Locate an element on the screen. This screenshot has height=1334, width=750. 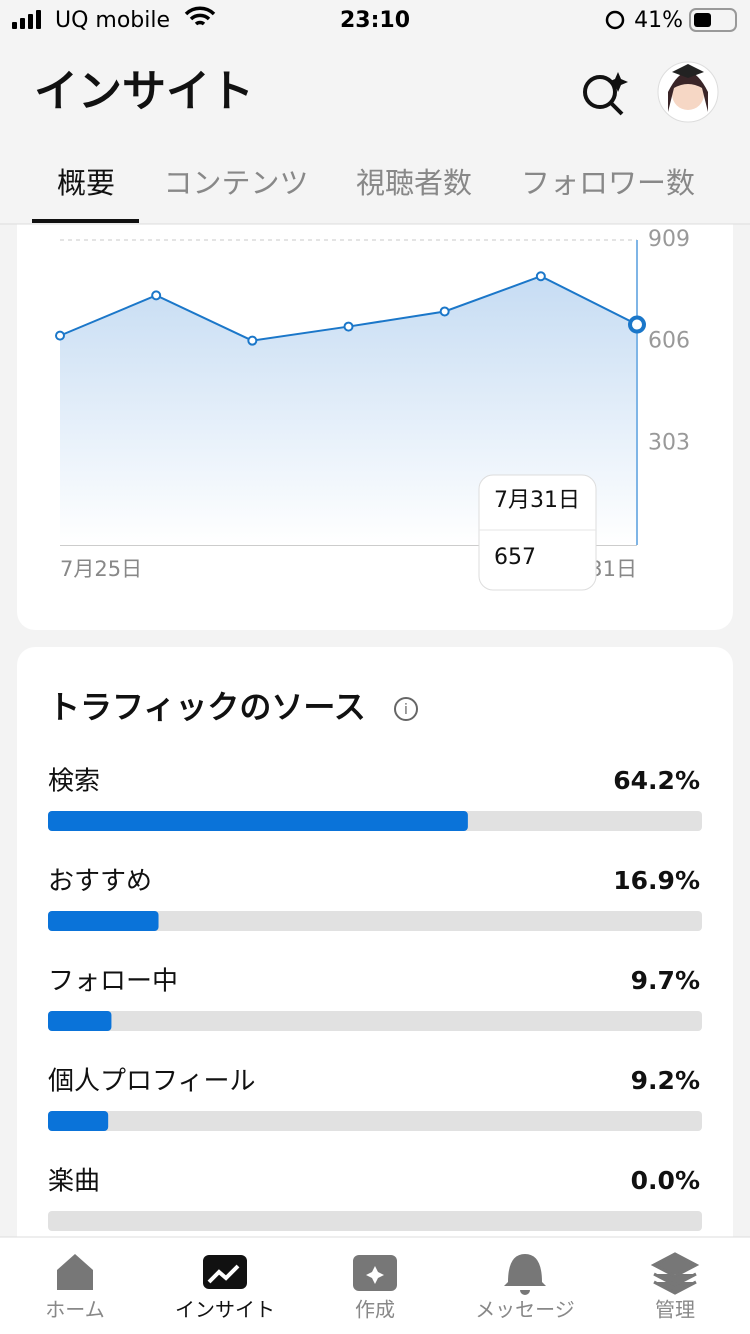
insight-arrow is located at coordinates (223, 1274).